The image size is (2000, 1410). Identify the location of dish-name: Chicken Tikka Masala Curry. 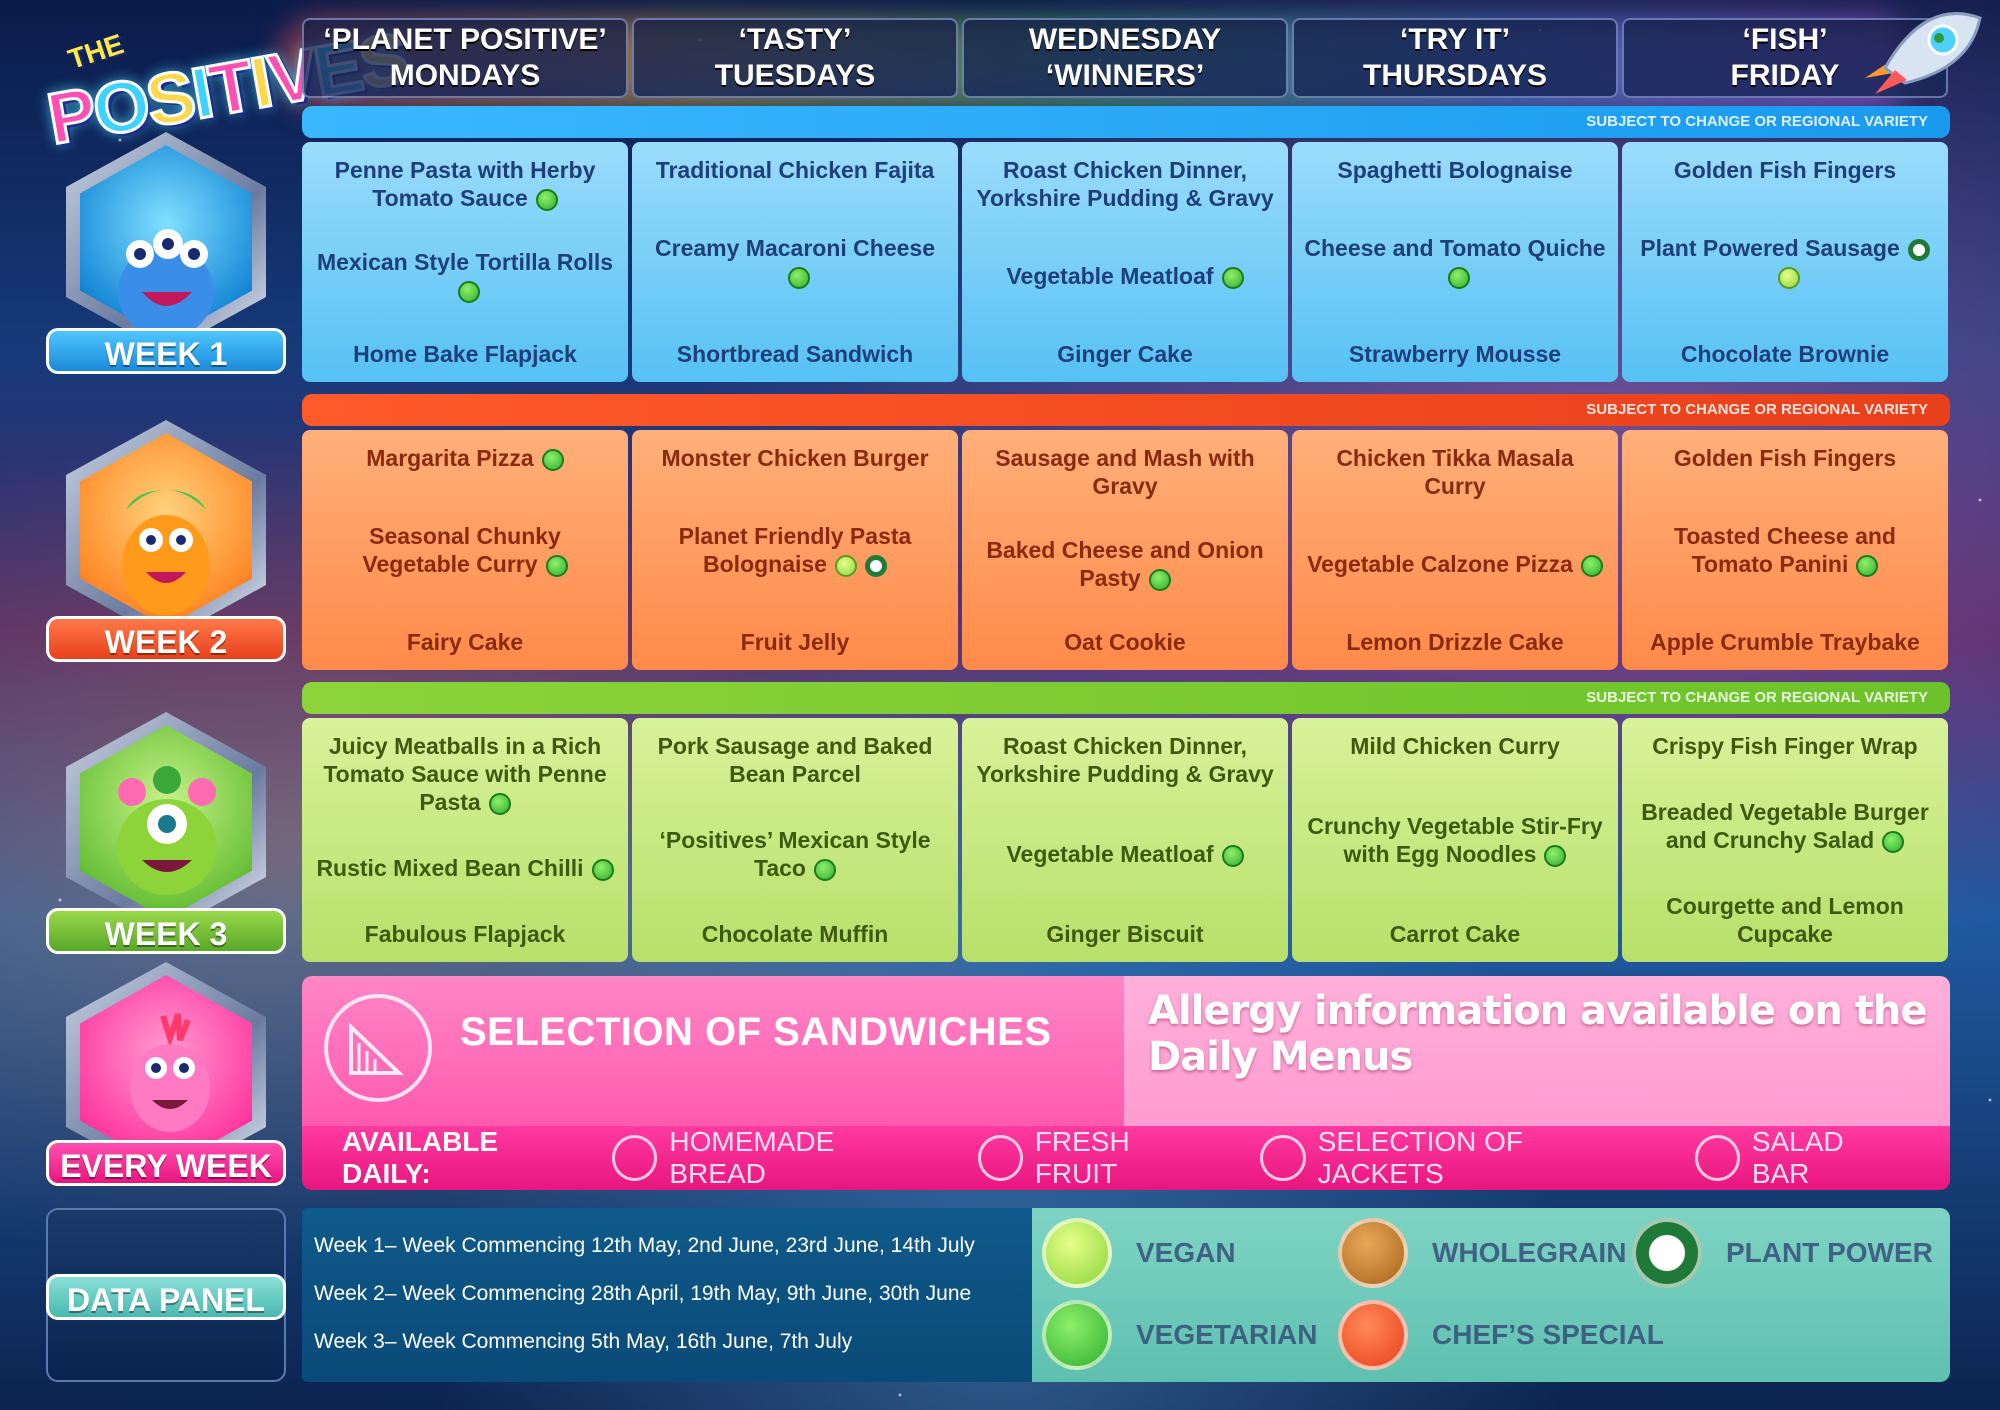
(1455, 472).